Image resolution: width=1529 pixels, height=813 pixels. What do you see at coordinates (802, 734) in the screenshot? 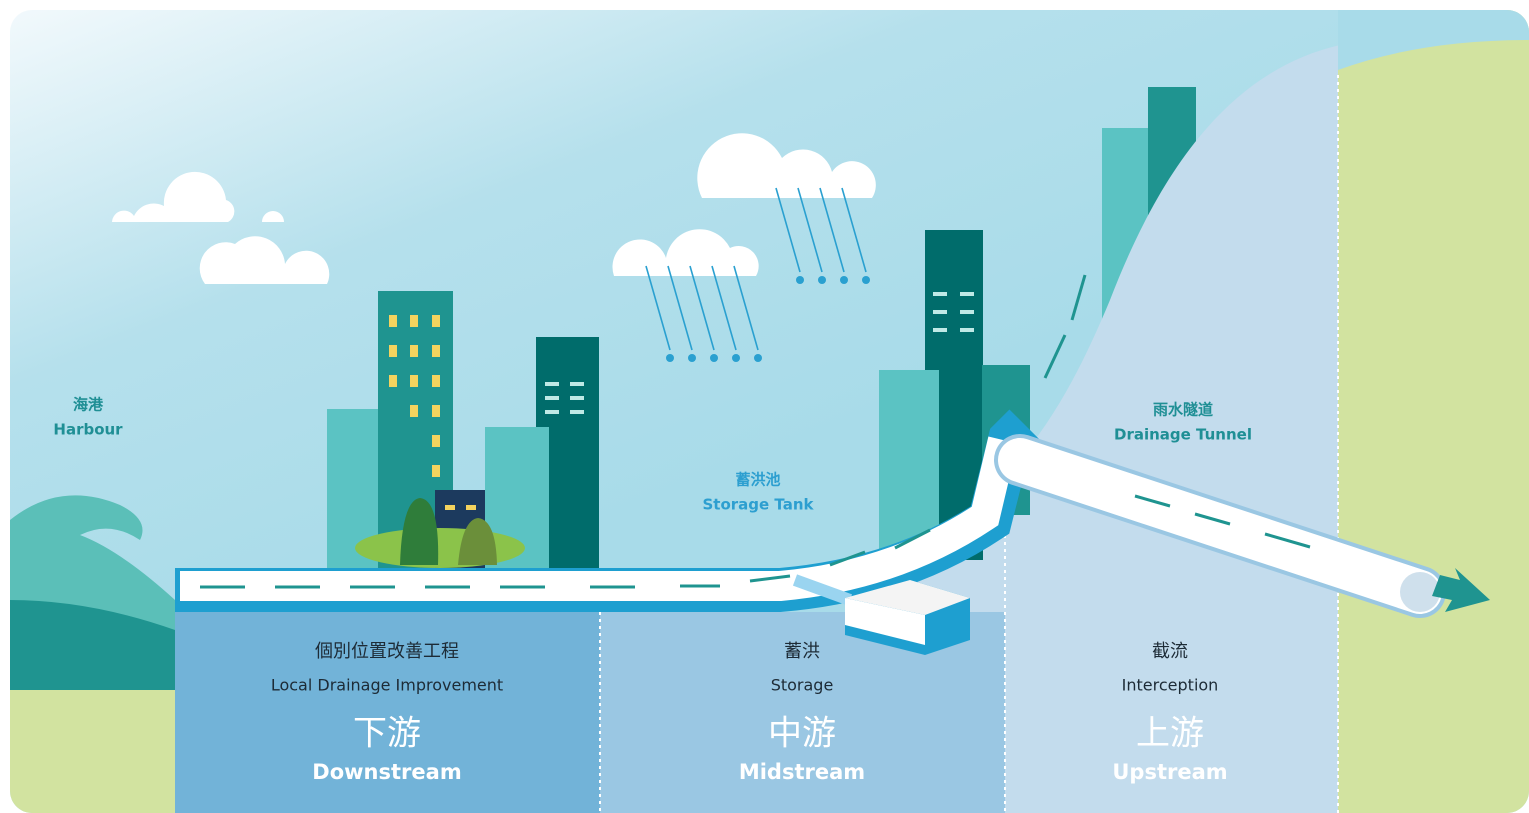
I see `stream-zh: 中游` at bounding box center [802, 734].